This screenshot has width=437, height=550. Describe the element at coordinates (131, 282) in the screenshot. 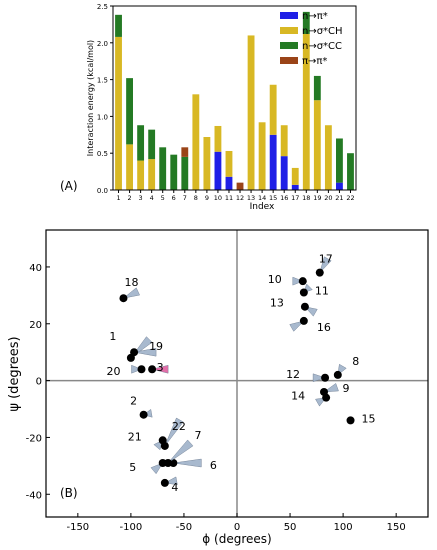

I see `point-label: 18` at that location.